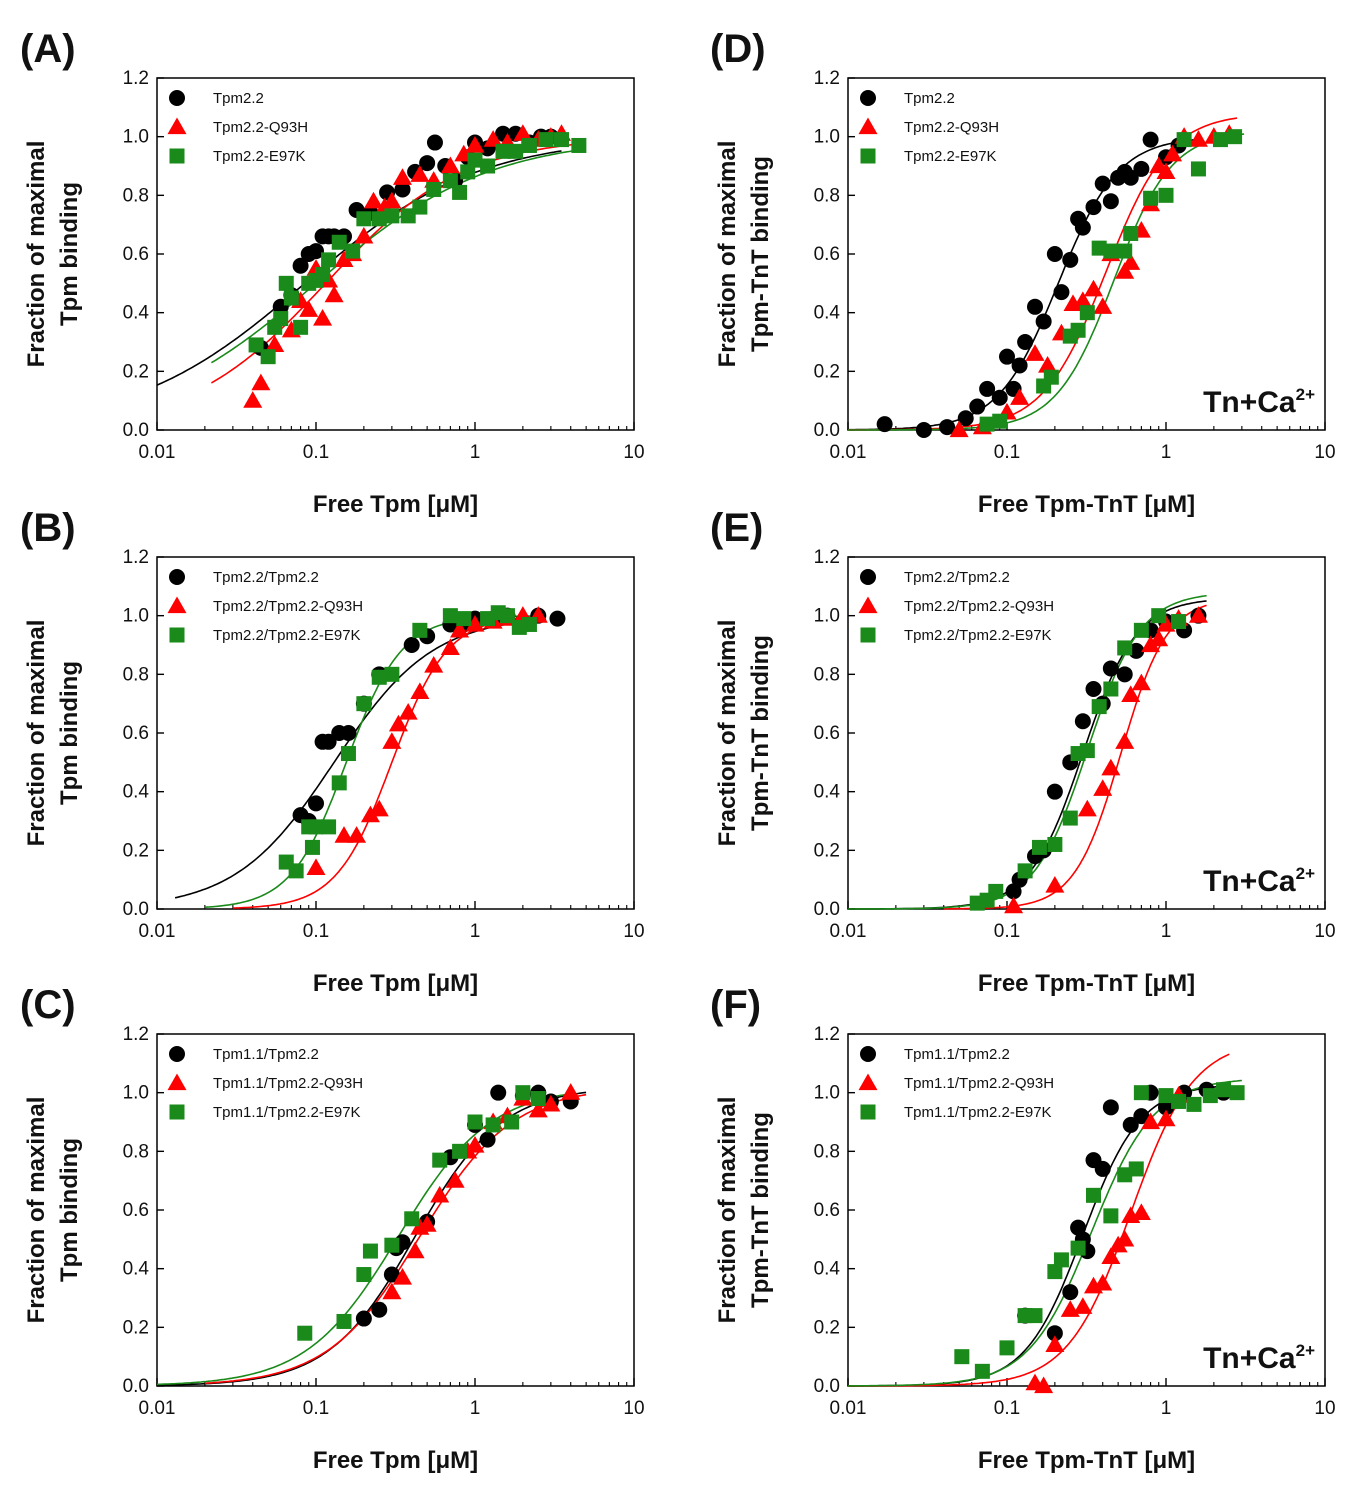 The width and height of the screenshot is (1354, 1485). What do you see at coordinates (827, 430) in the screenshot?
I see `y-tick-label: 0.0` at bounding box center [827, 430].